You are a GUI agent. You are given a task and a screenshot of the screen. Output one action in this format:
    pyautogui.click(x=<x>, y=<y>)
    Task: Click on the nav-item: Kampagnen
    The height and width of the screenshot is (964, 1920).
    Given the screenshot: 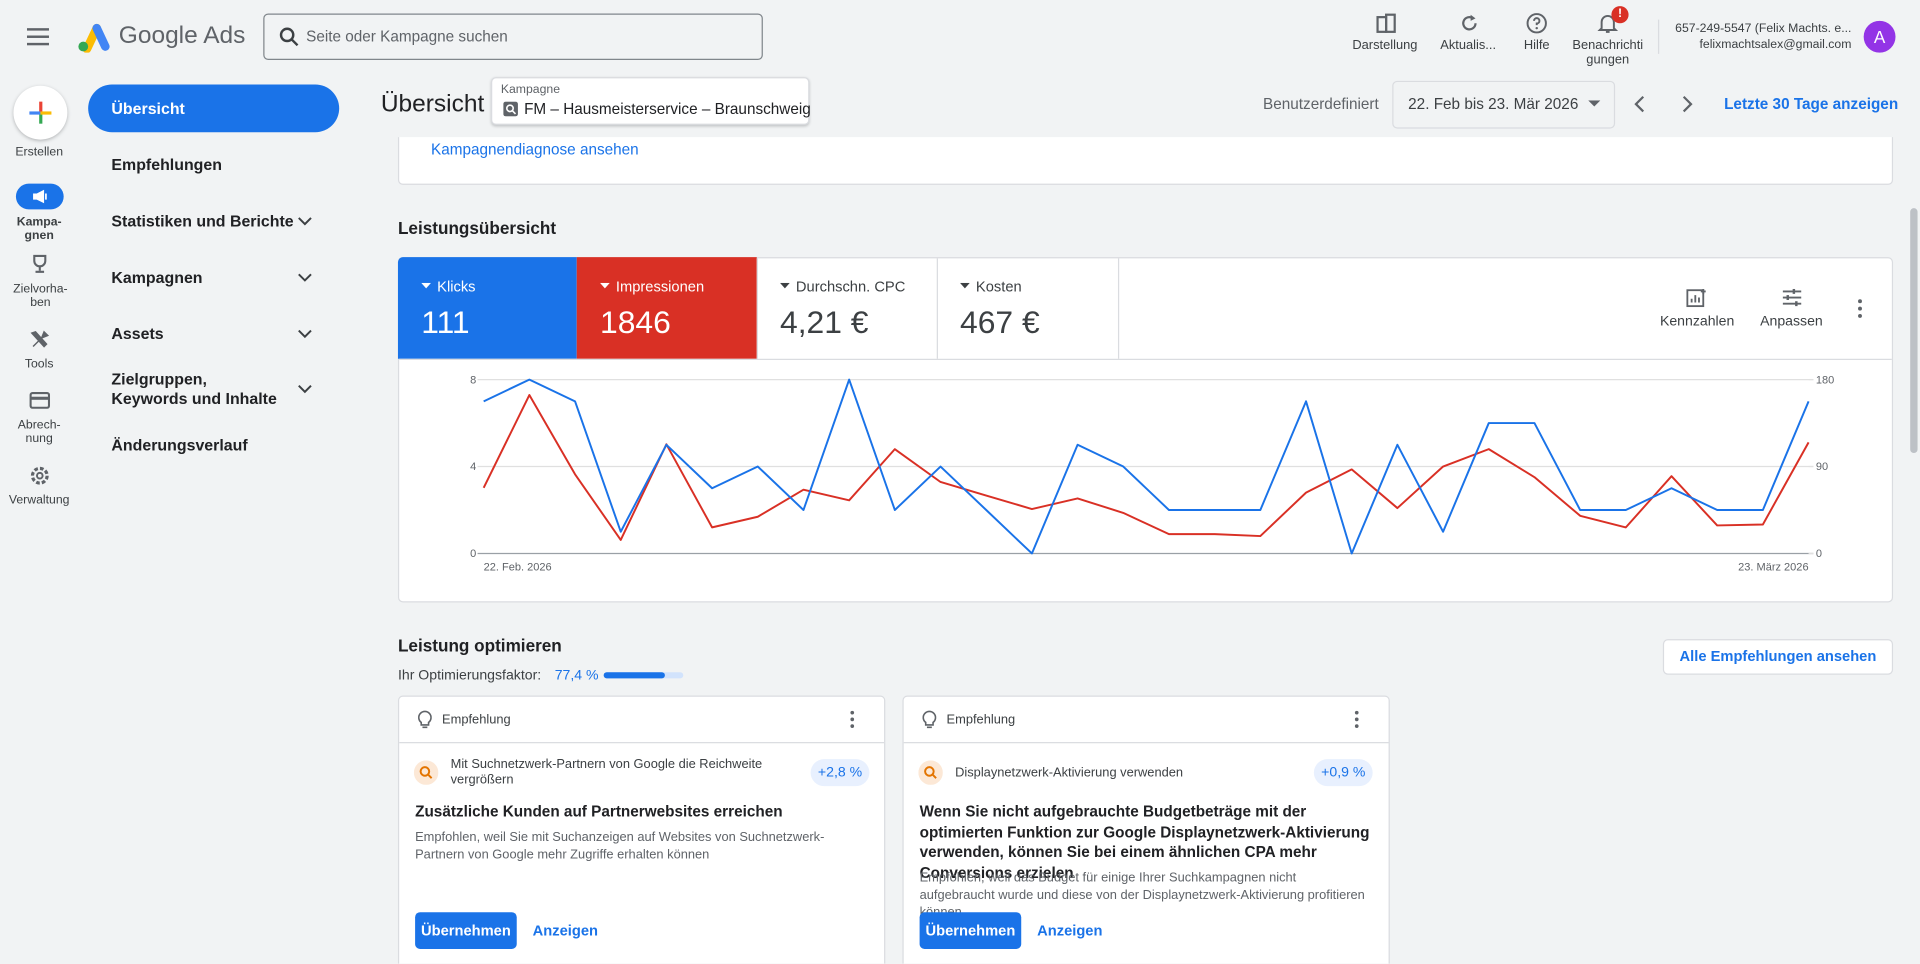 What is the action you would take?
    pyautogui.click(x=157, y=277)
    